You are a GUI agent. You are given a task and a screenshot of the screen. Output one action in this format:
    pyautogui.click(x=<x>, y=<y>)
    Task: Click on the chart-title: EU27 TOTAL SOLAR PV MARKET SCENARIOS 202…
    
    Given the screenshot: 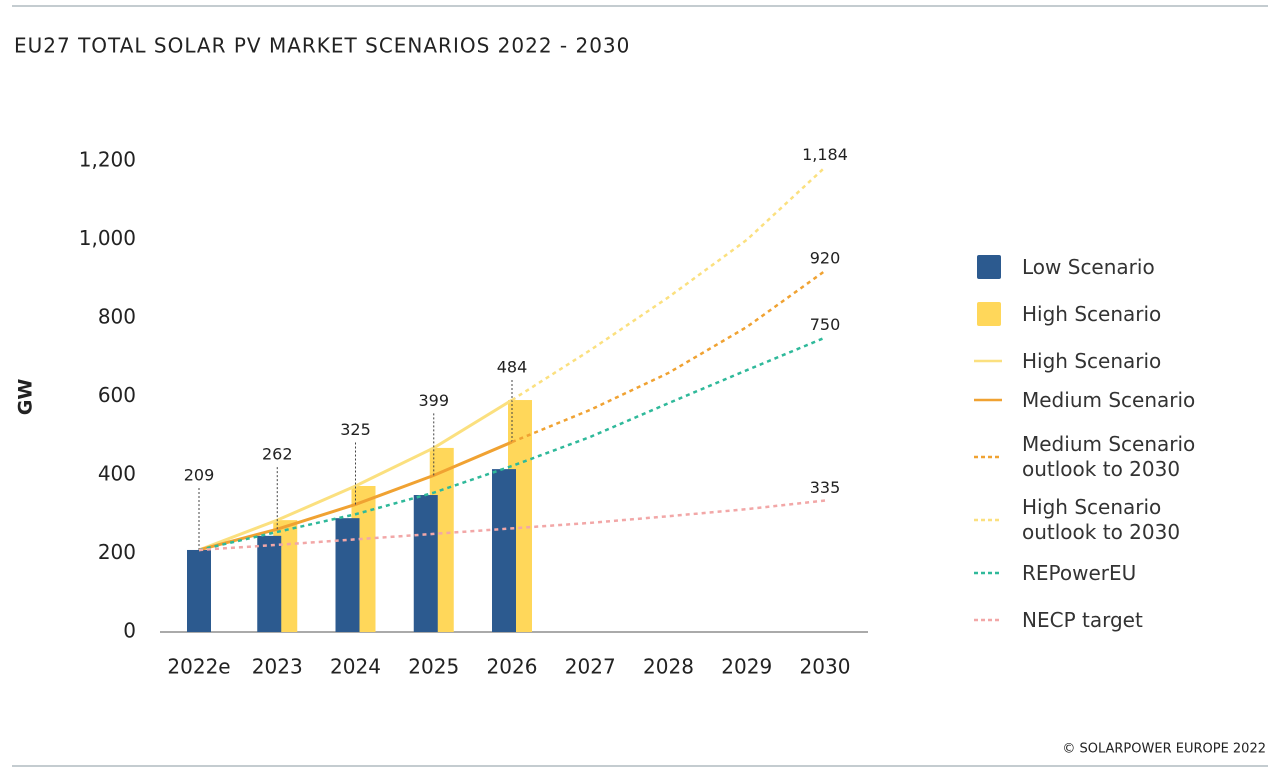 What is the action you would take?
    pyautogui.click(x=322, y=46)
    